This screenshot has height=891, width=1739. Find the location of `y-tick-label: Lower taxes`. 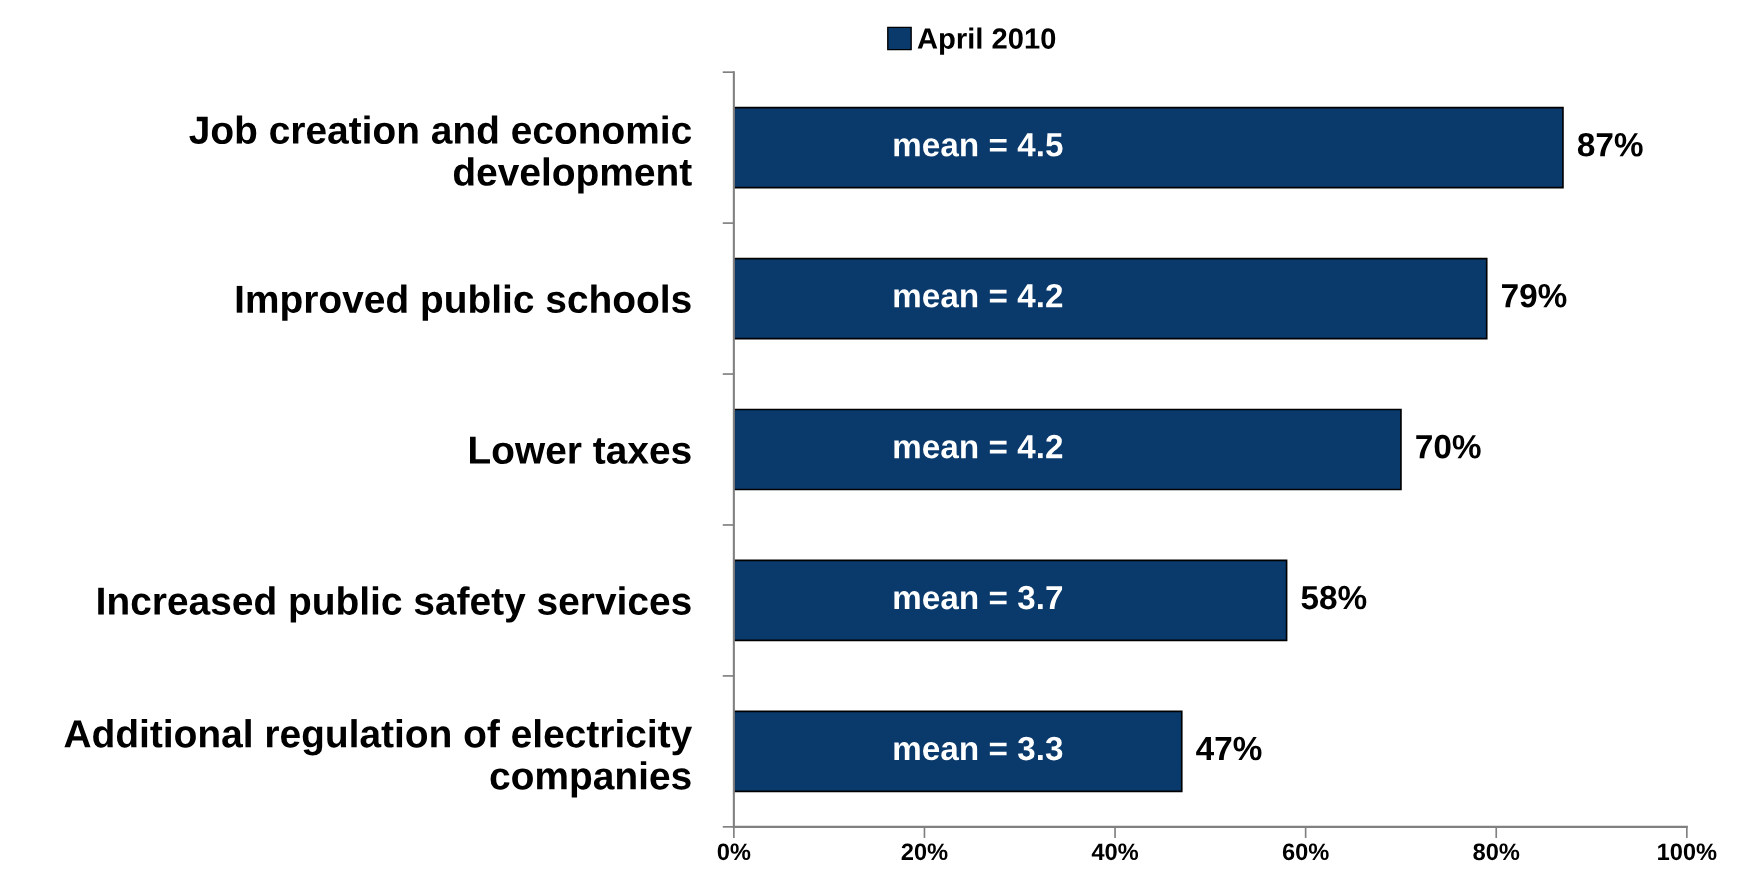

y-tick-label: Lower taxes is located at coordinates (580, 450).